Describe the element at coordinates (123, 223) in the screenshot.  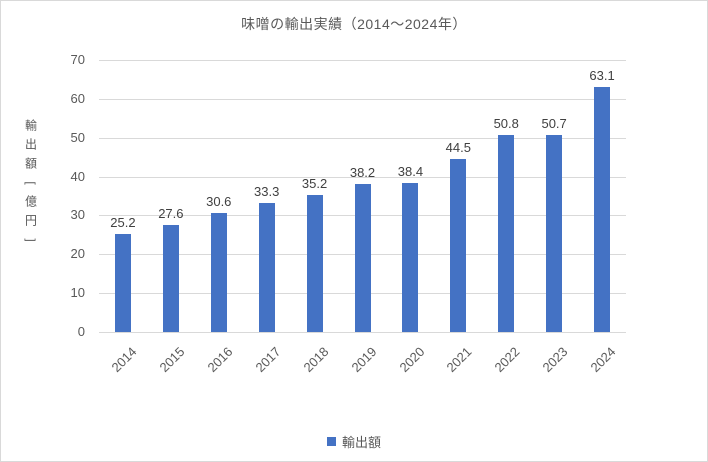
I see `bar-value-label: 25.2` at that location.